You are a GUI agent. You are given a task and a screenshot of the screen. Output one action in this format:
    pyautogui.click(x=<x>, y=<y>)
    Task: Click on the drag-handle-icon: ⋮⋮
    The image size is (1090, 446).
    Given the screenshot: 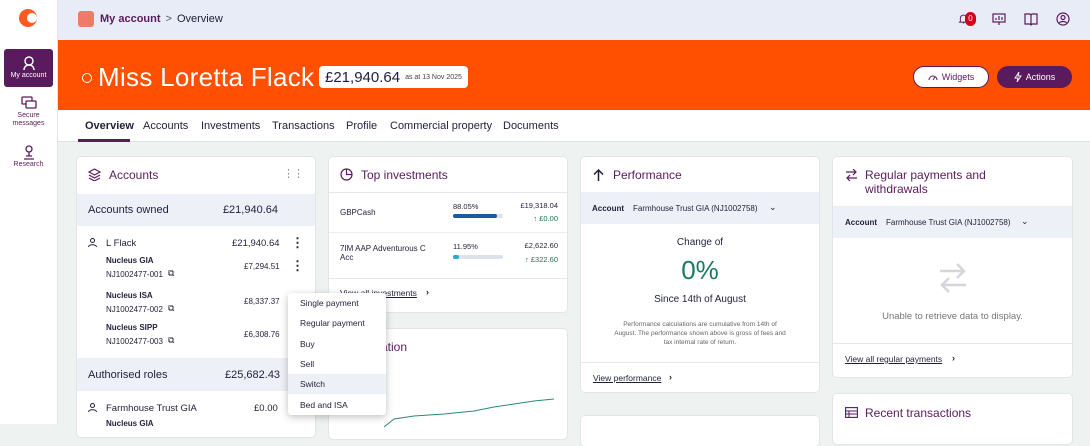 What is the action you would take?
    pyautogui.click(x=293, y=174)
    